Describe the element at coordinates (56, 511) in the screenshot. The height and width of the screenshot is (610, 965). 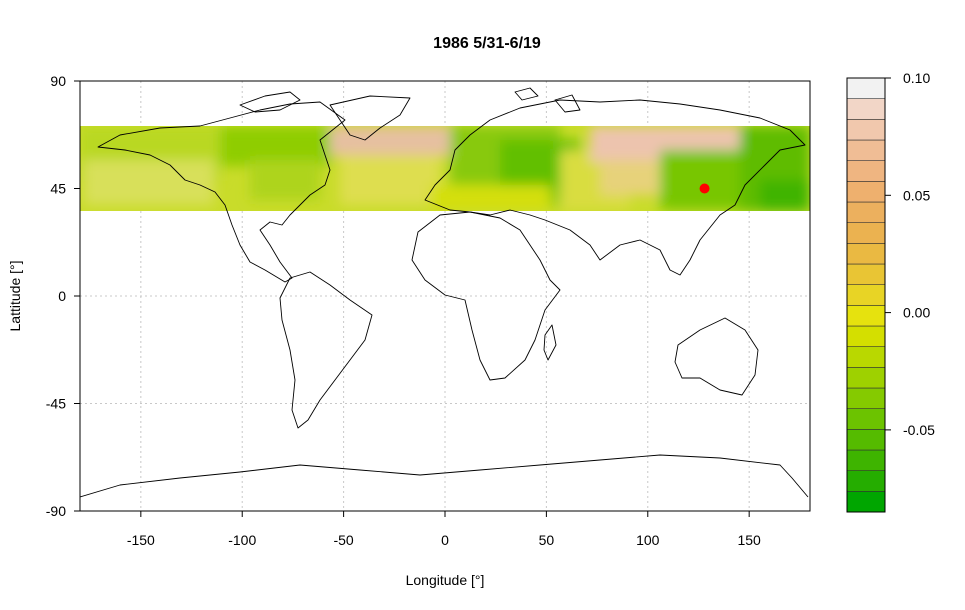
I see `y-tick-label: -90` at that location.